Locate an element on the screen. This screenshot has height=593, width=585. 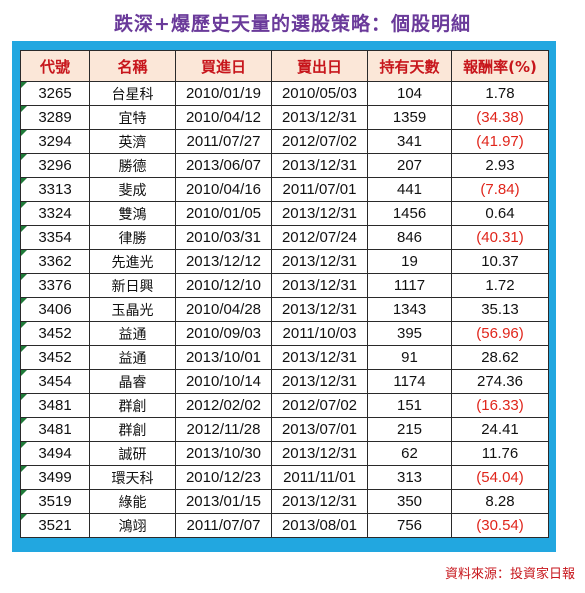
cell-buy-date: 2012/02/02 is located at coordinates (223, 405).